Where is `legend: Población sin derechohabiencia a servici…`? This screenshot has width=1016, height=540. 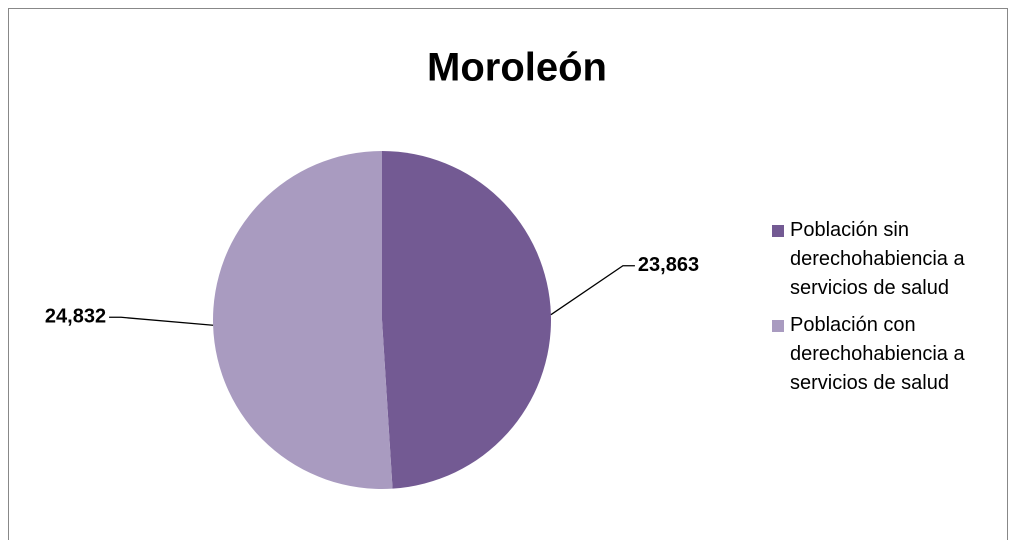
legend: Población sin derechohabiencia a servici… is located at coordinates (868, 311).